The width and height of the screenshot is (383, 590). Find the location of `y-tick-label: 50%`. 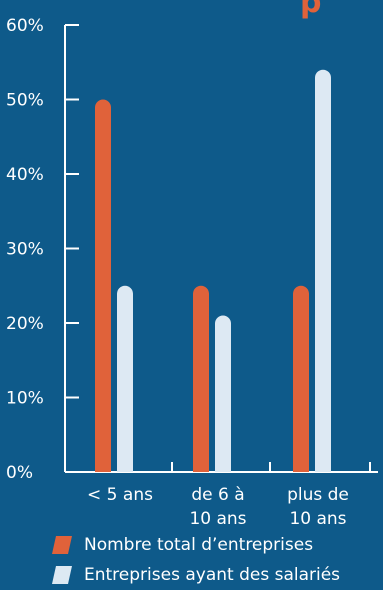

y-tick-label: 50% is located at coordinates (25, 101).